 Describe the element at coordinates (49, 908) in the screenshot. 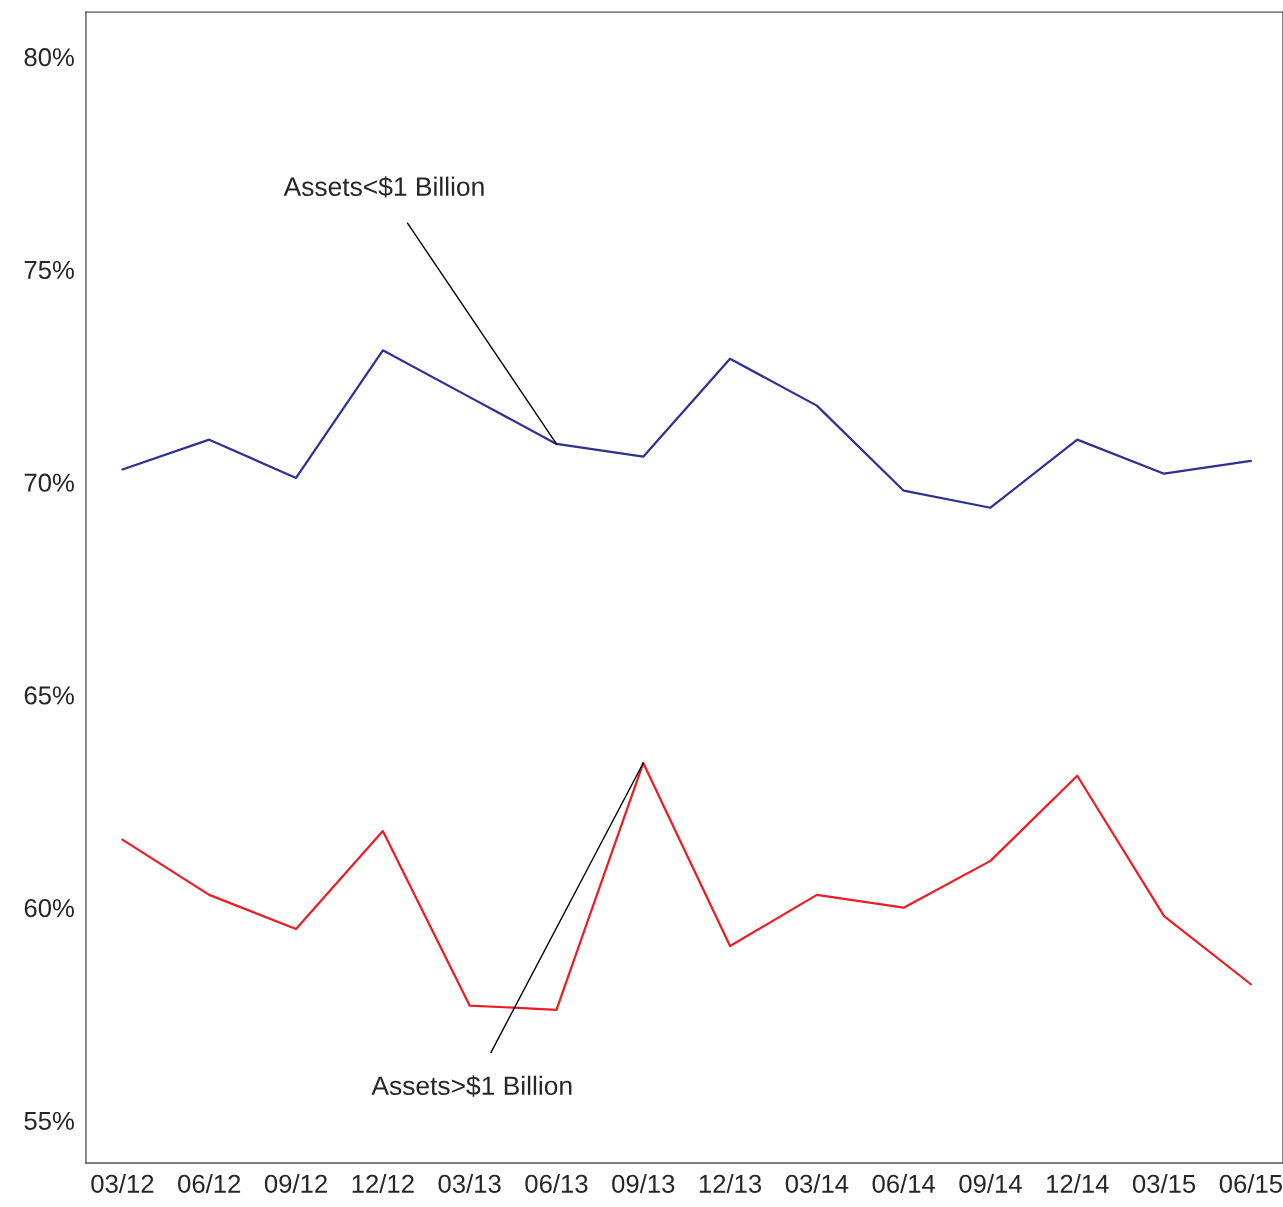

I see `y-tick-label: 60%` at that location.